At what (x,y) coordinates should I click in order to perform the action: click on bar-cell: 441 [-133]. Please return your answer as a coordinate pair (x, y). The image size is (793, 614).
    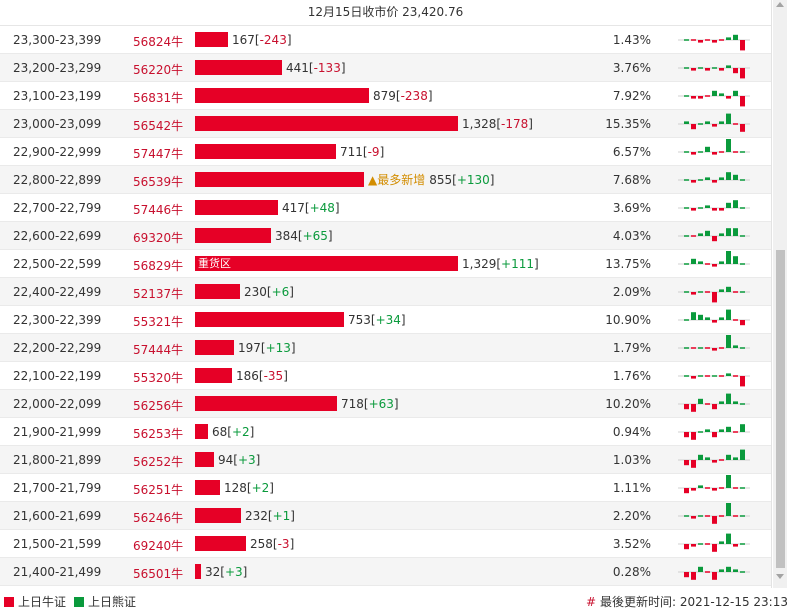
    Looking at the image, I should click on (270, 67).